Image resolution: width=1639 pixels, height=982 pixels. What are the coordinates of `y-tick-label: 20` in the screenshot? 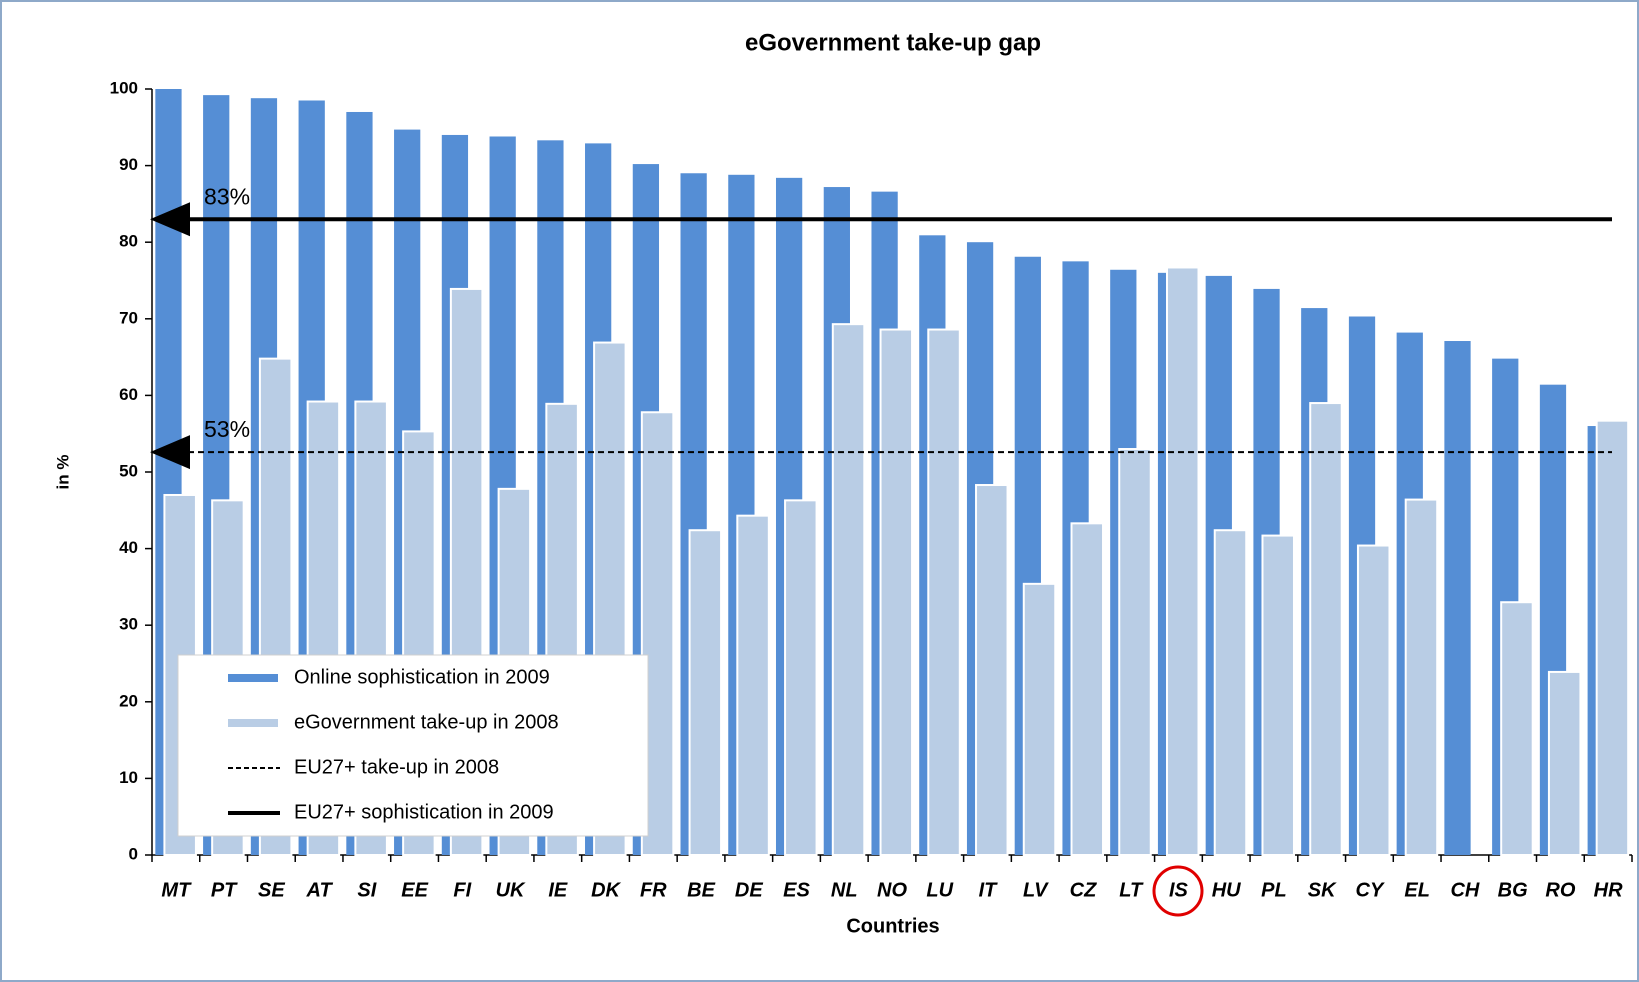 It's located at (128, 700).